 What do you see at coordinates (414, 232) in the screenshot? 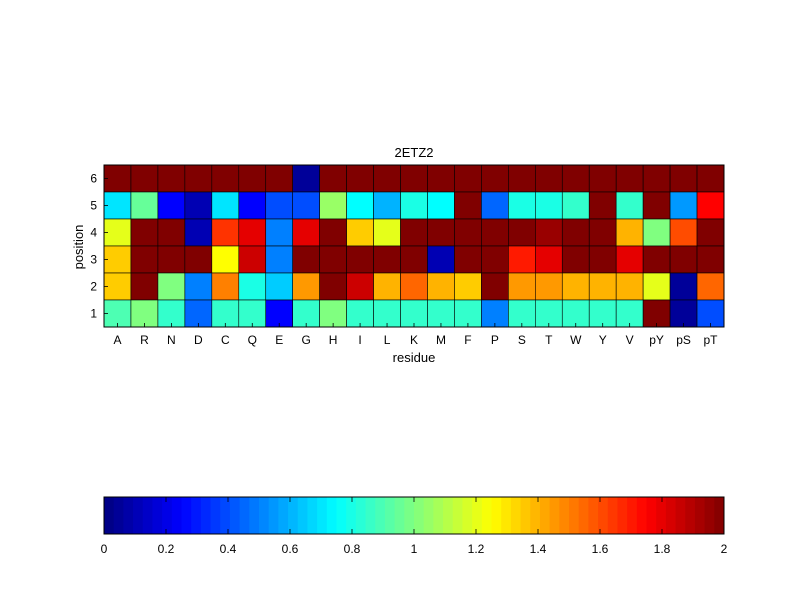
I see `heatmap-cell-4-K` at bounding box center [414, 232].